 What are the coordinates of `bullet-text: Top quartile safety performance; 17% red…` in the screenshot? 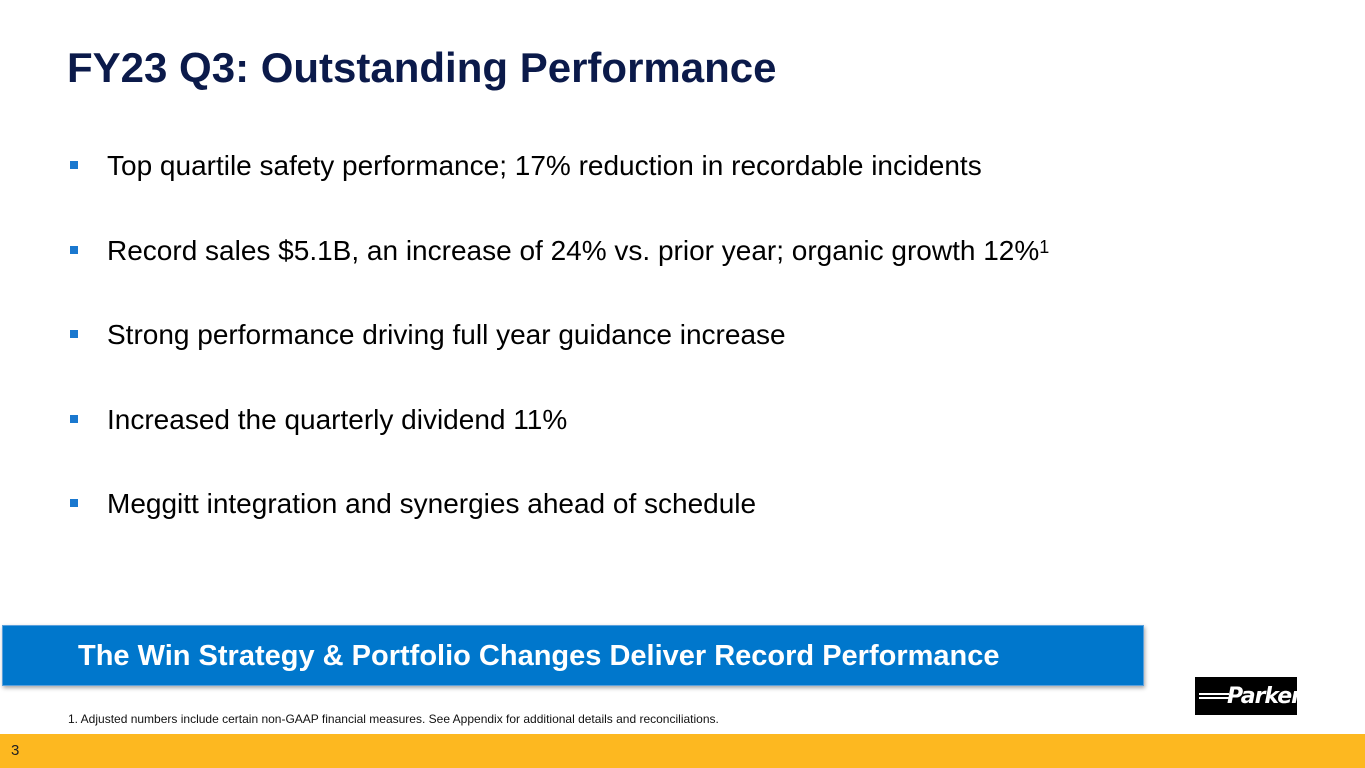 It's located at (544, 166).